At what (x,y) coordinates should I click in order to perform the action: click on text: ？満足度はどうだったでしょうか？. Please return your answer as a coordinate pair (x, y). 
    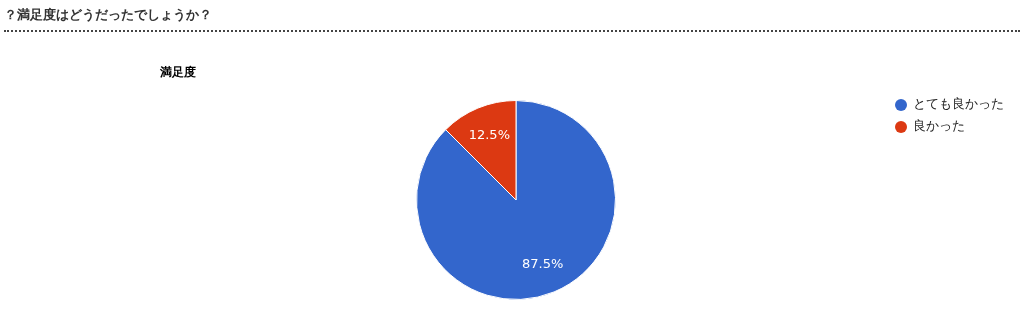
    Looking at the image, I should click on (512, 19).